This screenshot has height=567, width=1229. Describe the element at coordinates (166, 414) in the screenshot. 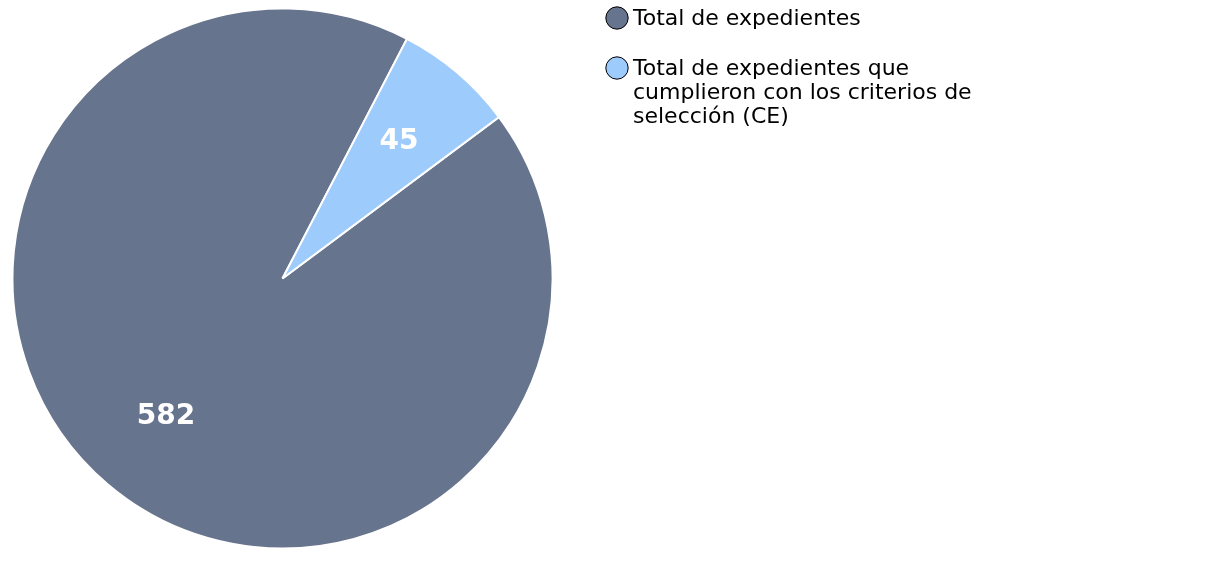

I see `data-label: 582` at that location.